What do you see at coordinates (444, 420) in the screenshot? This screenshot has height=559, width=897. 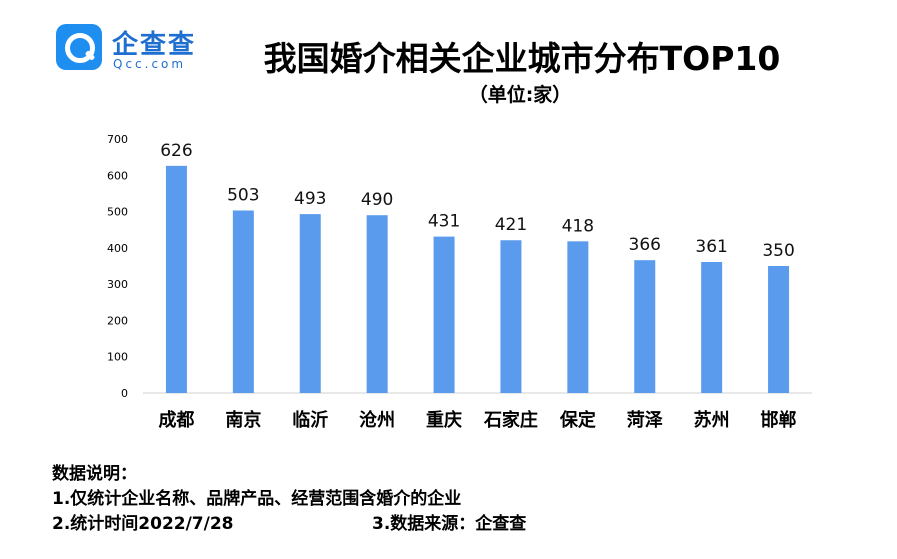 I see `category-label: 重庆` at bounding box center [444, 420].